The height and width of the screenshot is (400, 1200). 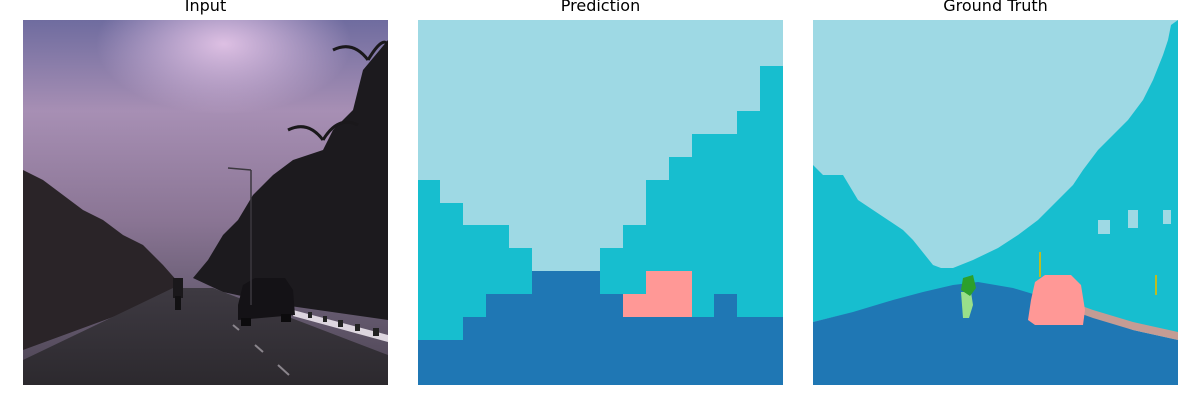 What do you see at coordinates (968, 285) in the screenshot?
I see `person-region` at bounding box center [968, 285].